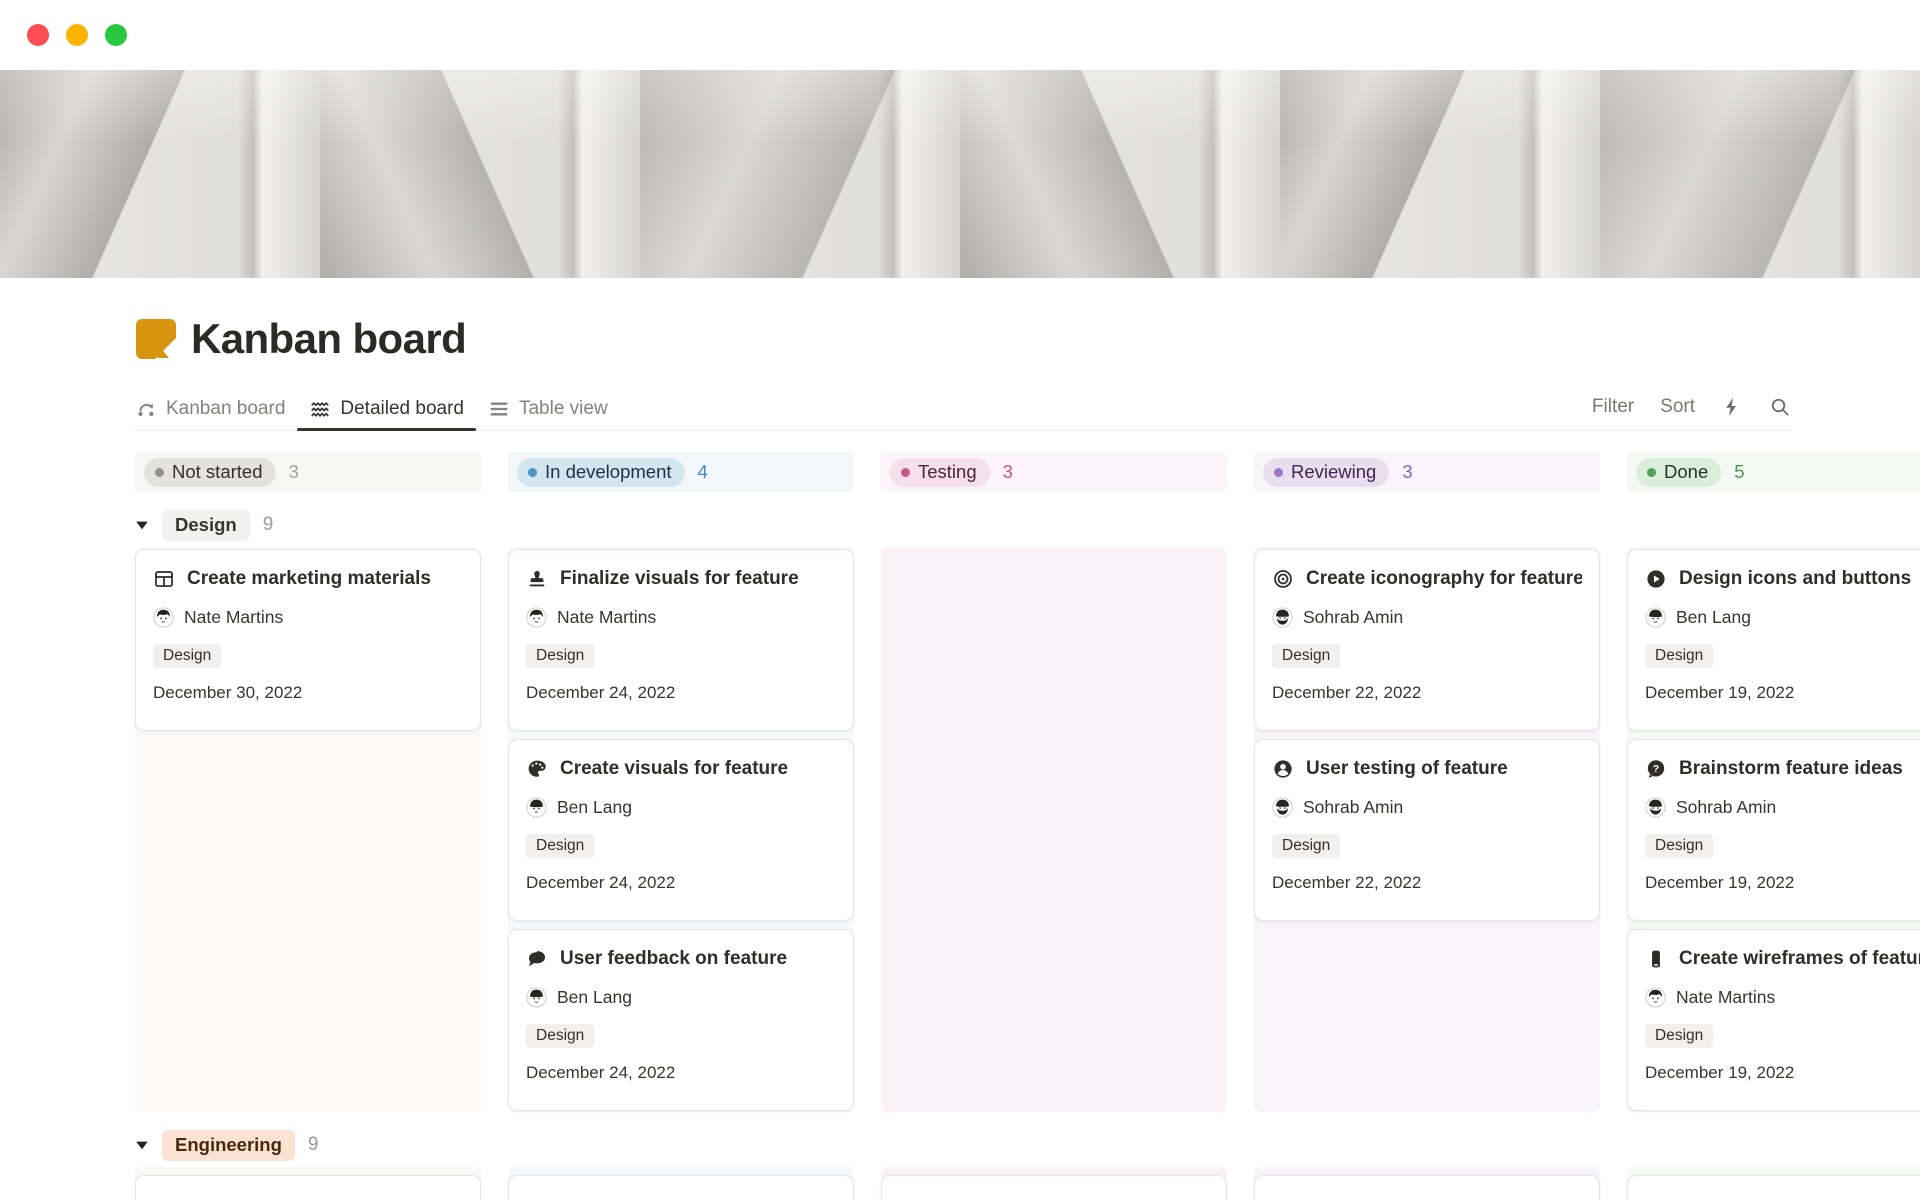 Image resolution: width=1920 pixels, height=1200 pixels. I want to click on tab-kanban-board: Kanban board, so click(216, 414).